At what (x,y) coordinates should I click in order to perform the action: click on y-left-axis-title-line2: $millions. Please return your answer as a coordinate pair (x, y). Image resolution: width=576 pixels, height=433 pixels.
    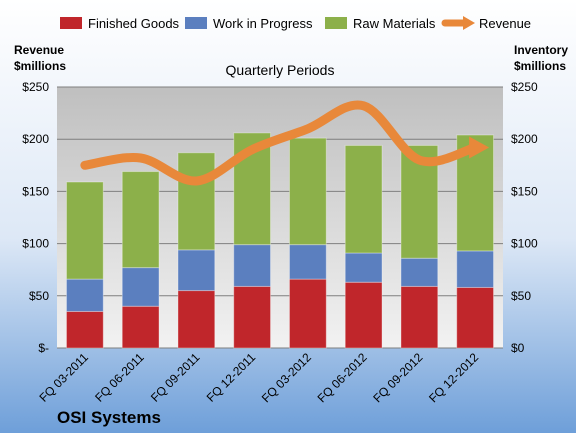
    Looking at the image, I should click on (40, 66).